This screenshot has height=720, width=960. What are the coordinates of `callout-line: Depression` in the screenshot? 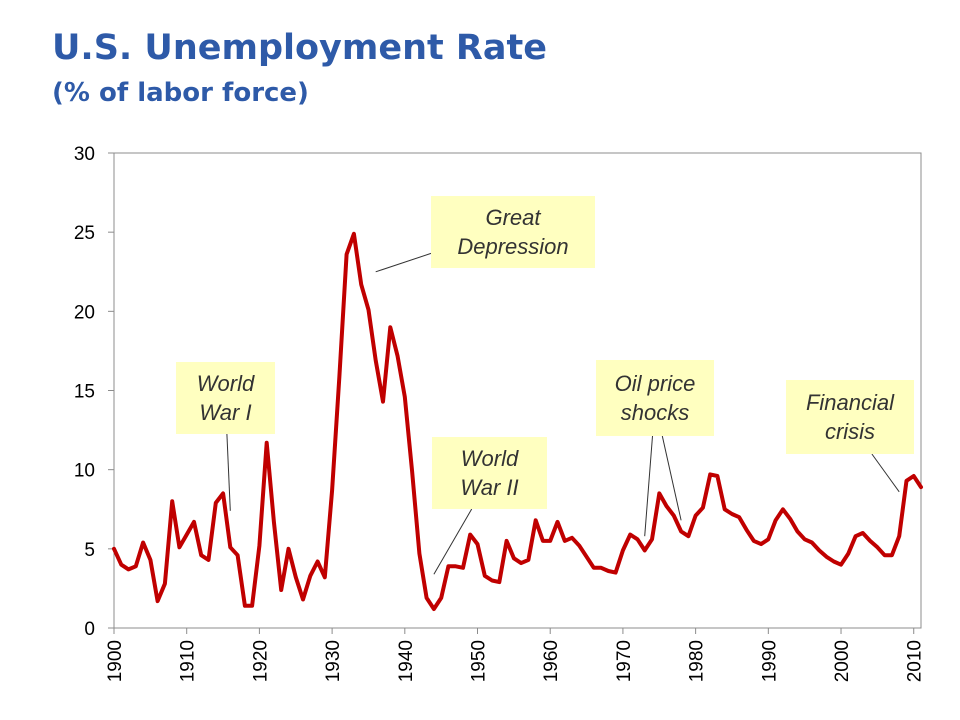 It's located at (513, 246).